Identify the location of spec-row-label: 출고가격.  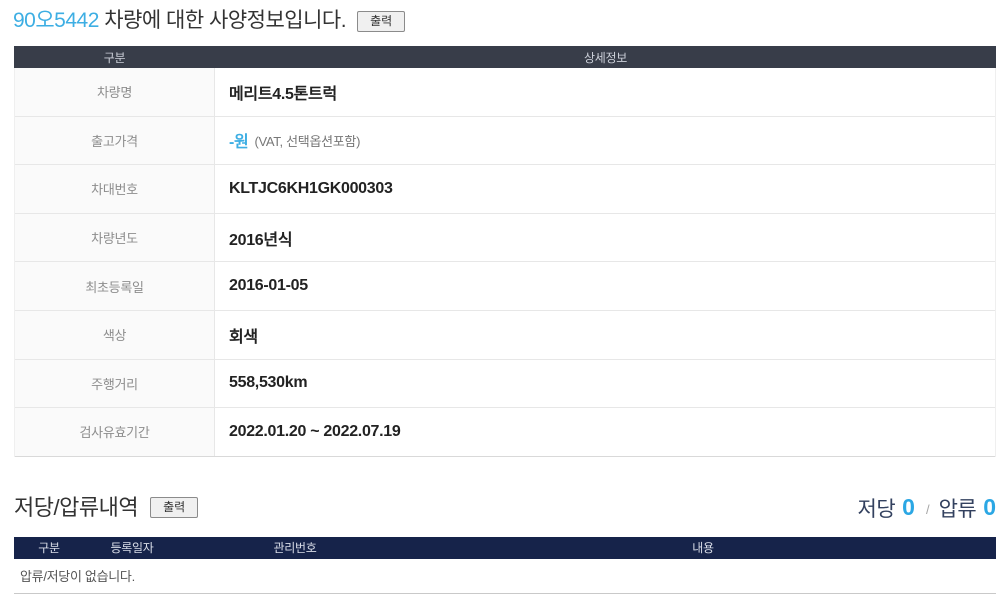
(115, 140).